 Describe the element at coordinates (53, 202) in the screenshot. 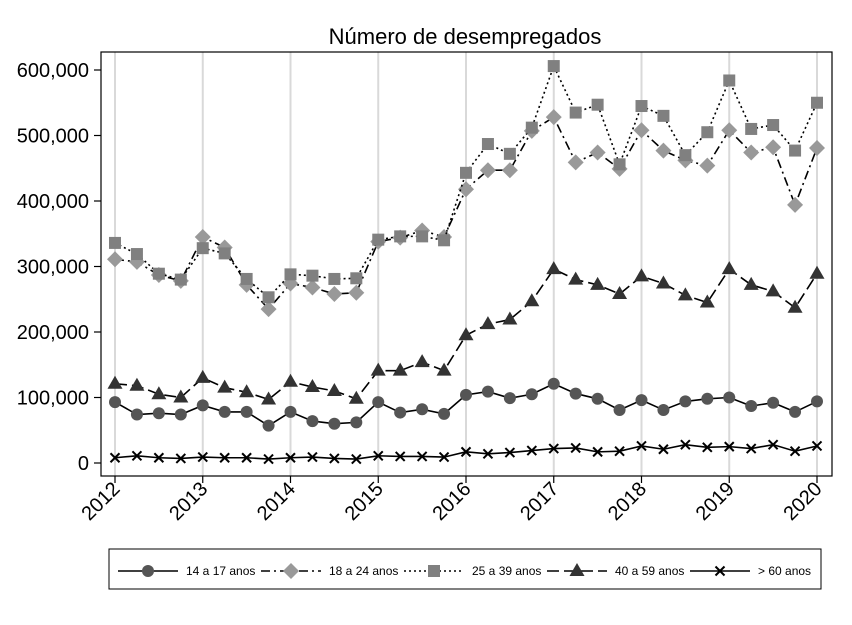

I see `y-tick-label: 400,000` at that location.